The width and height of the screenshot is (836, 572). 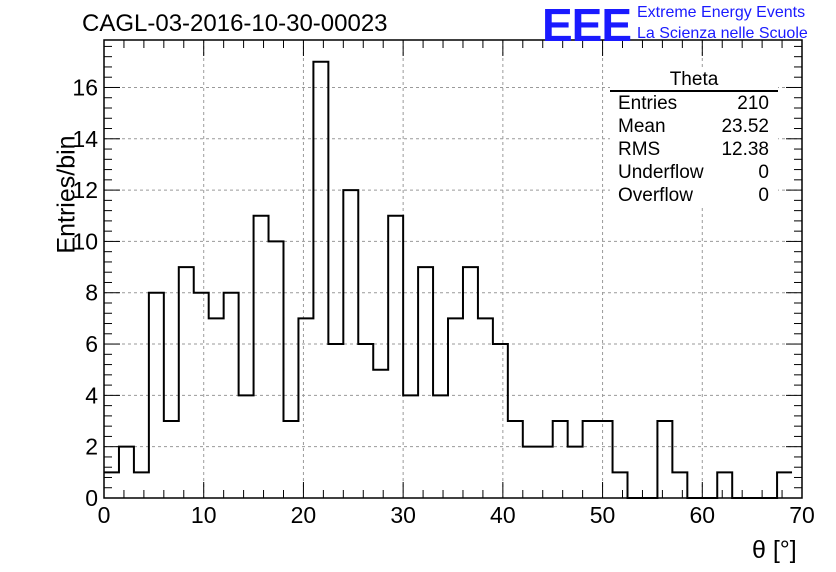 I want to click on stats-row-rms: RMS 12.38, so click(x=694, y=149).